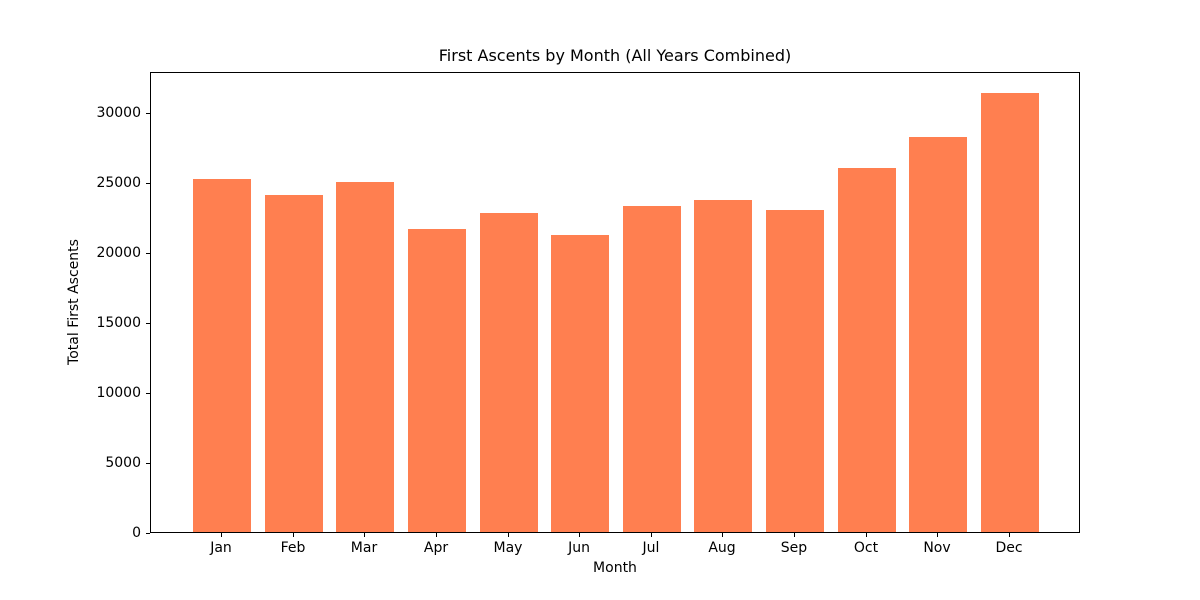 The image size is (1200, 600). What do you see at coordinates (509, 372) in the screenshot?
I see `bar-may` at bounding box center [509, 372].